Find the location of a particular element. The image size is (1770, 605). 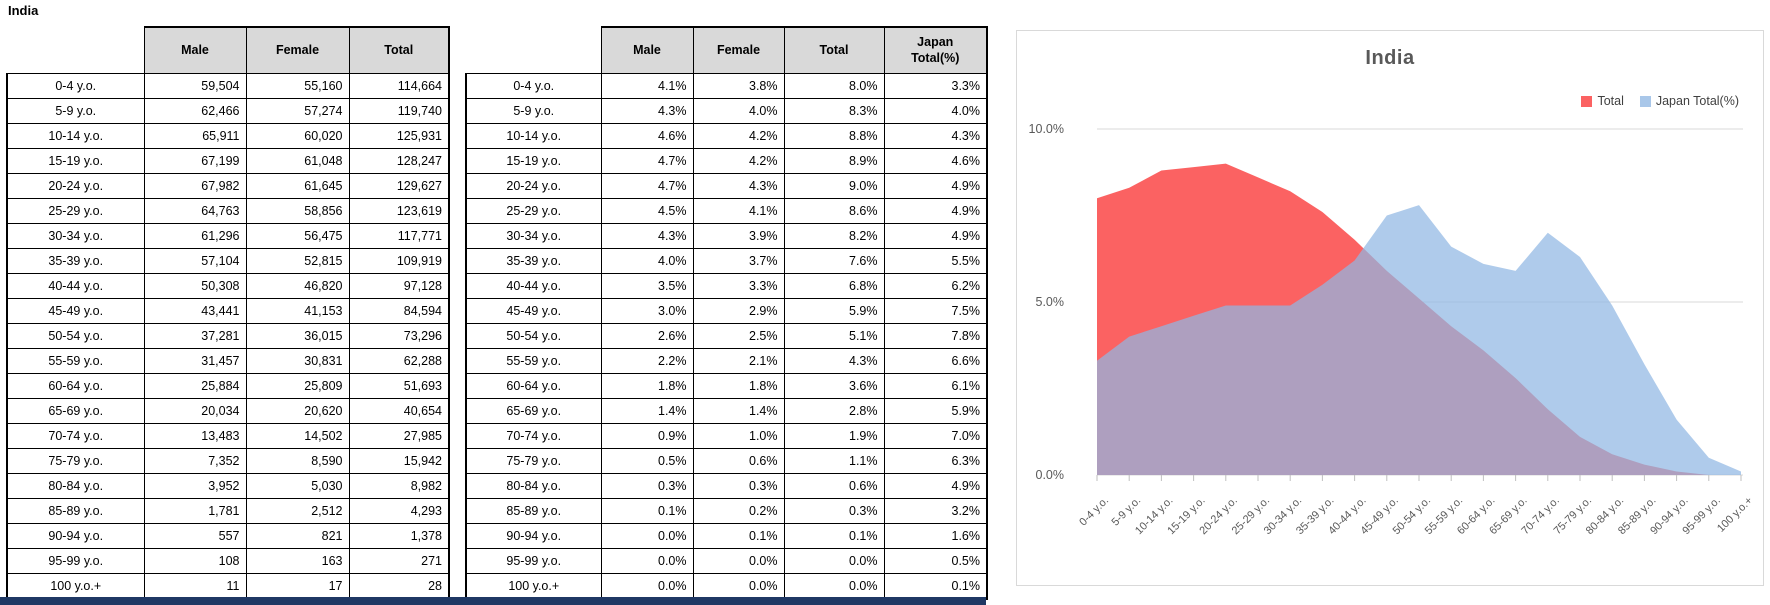

legend-swatch-icon is located at coordinates (1645, 101).